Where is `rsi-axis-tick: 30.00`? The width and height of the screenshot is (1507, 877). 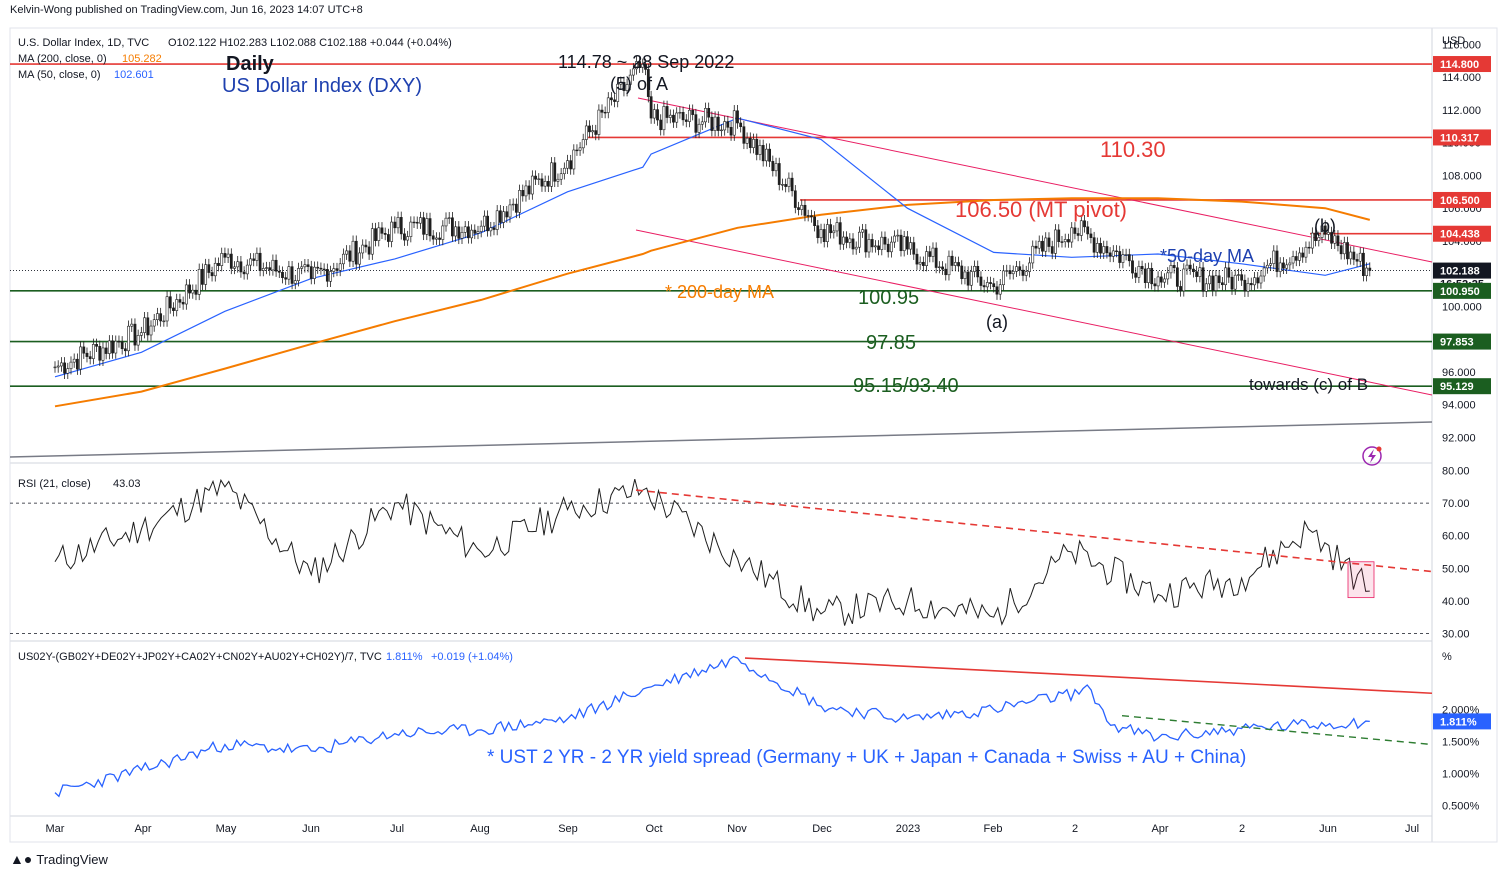
rsi-axis-tick: 30.00 is located at coordinates (1456, 634).